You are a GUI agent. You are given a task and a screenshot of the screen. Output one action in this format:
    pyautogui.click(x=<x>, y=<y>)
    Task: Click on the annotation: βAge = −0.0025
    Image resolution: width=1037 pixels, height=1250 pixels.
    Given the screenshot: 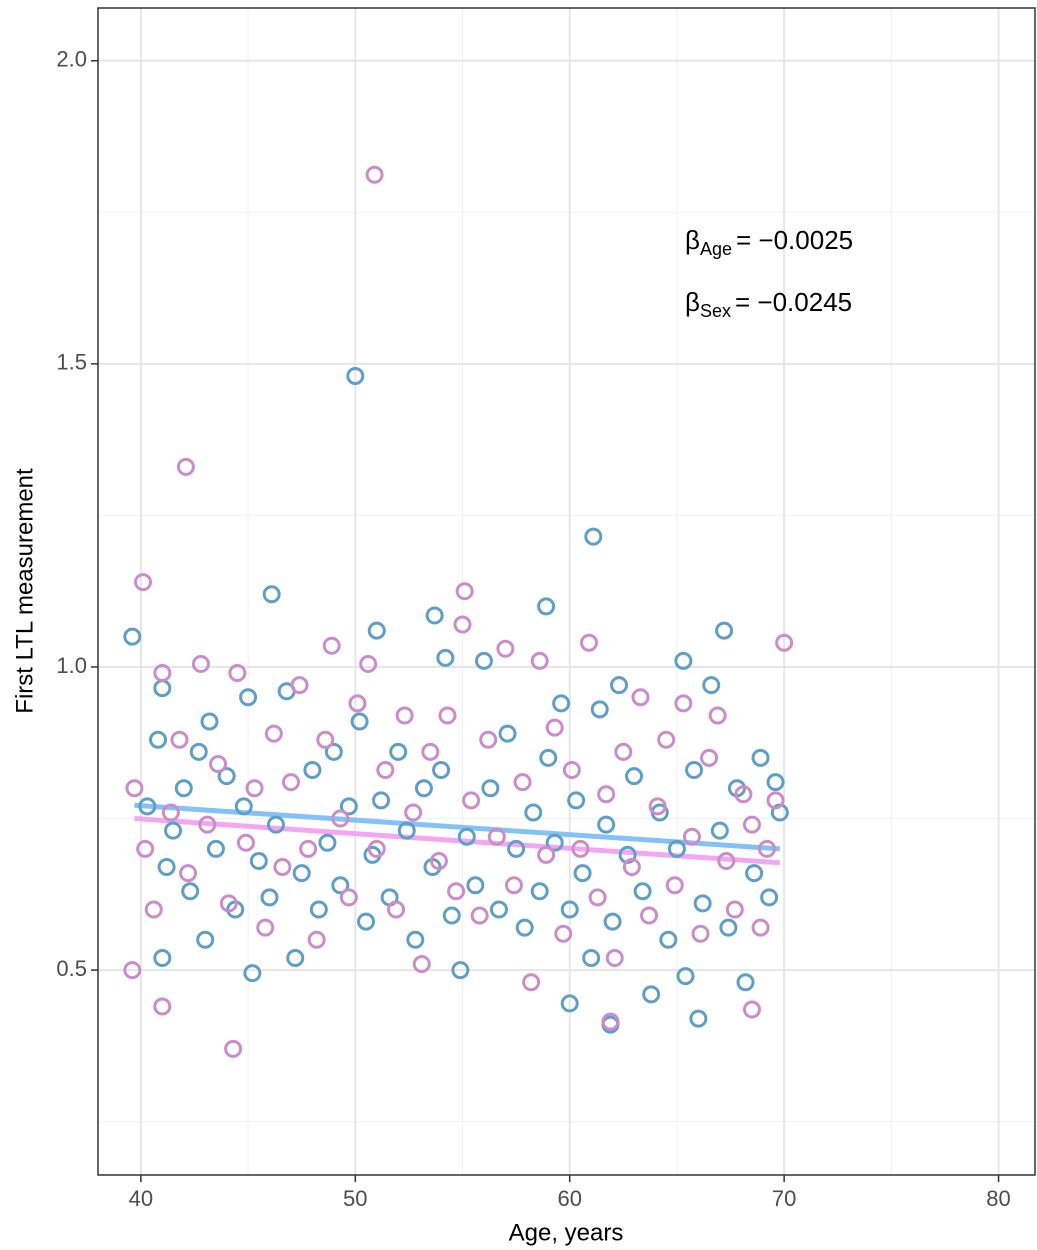 What is the action you would take?
    pyautogui.click(x=769, y=242)
    